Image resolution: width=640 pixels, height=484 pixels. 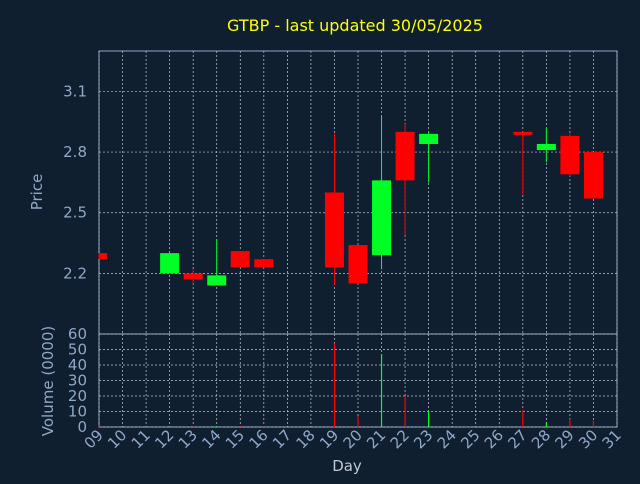 I want to click on day-axis-label: Day, so click(x=347, y=466).